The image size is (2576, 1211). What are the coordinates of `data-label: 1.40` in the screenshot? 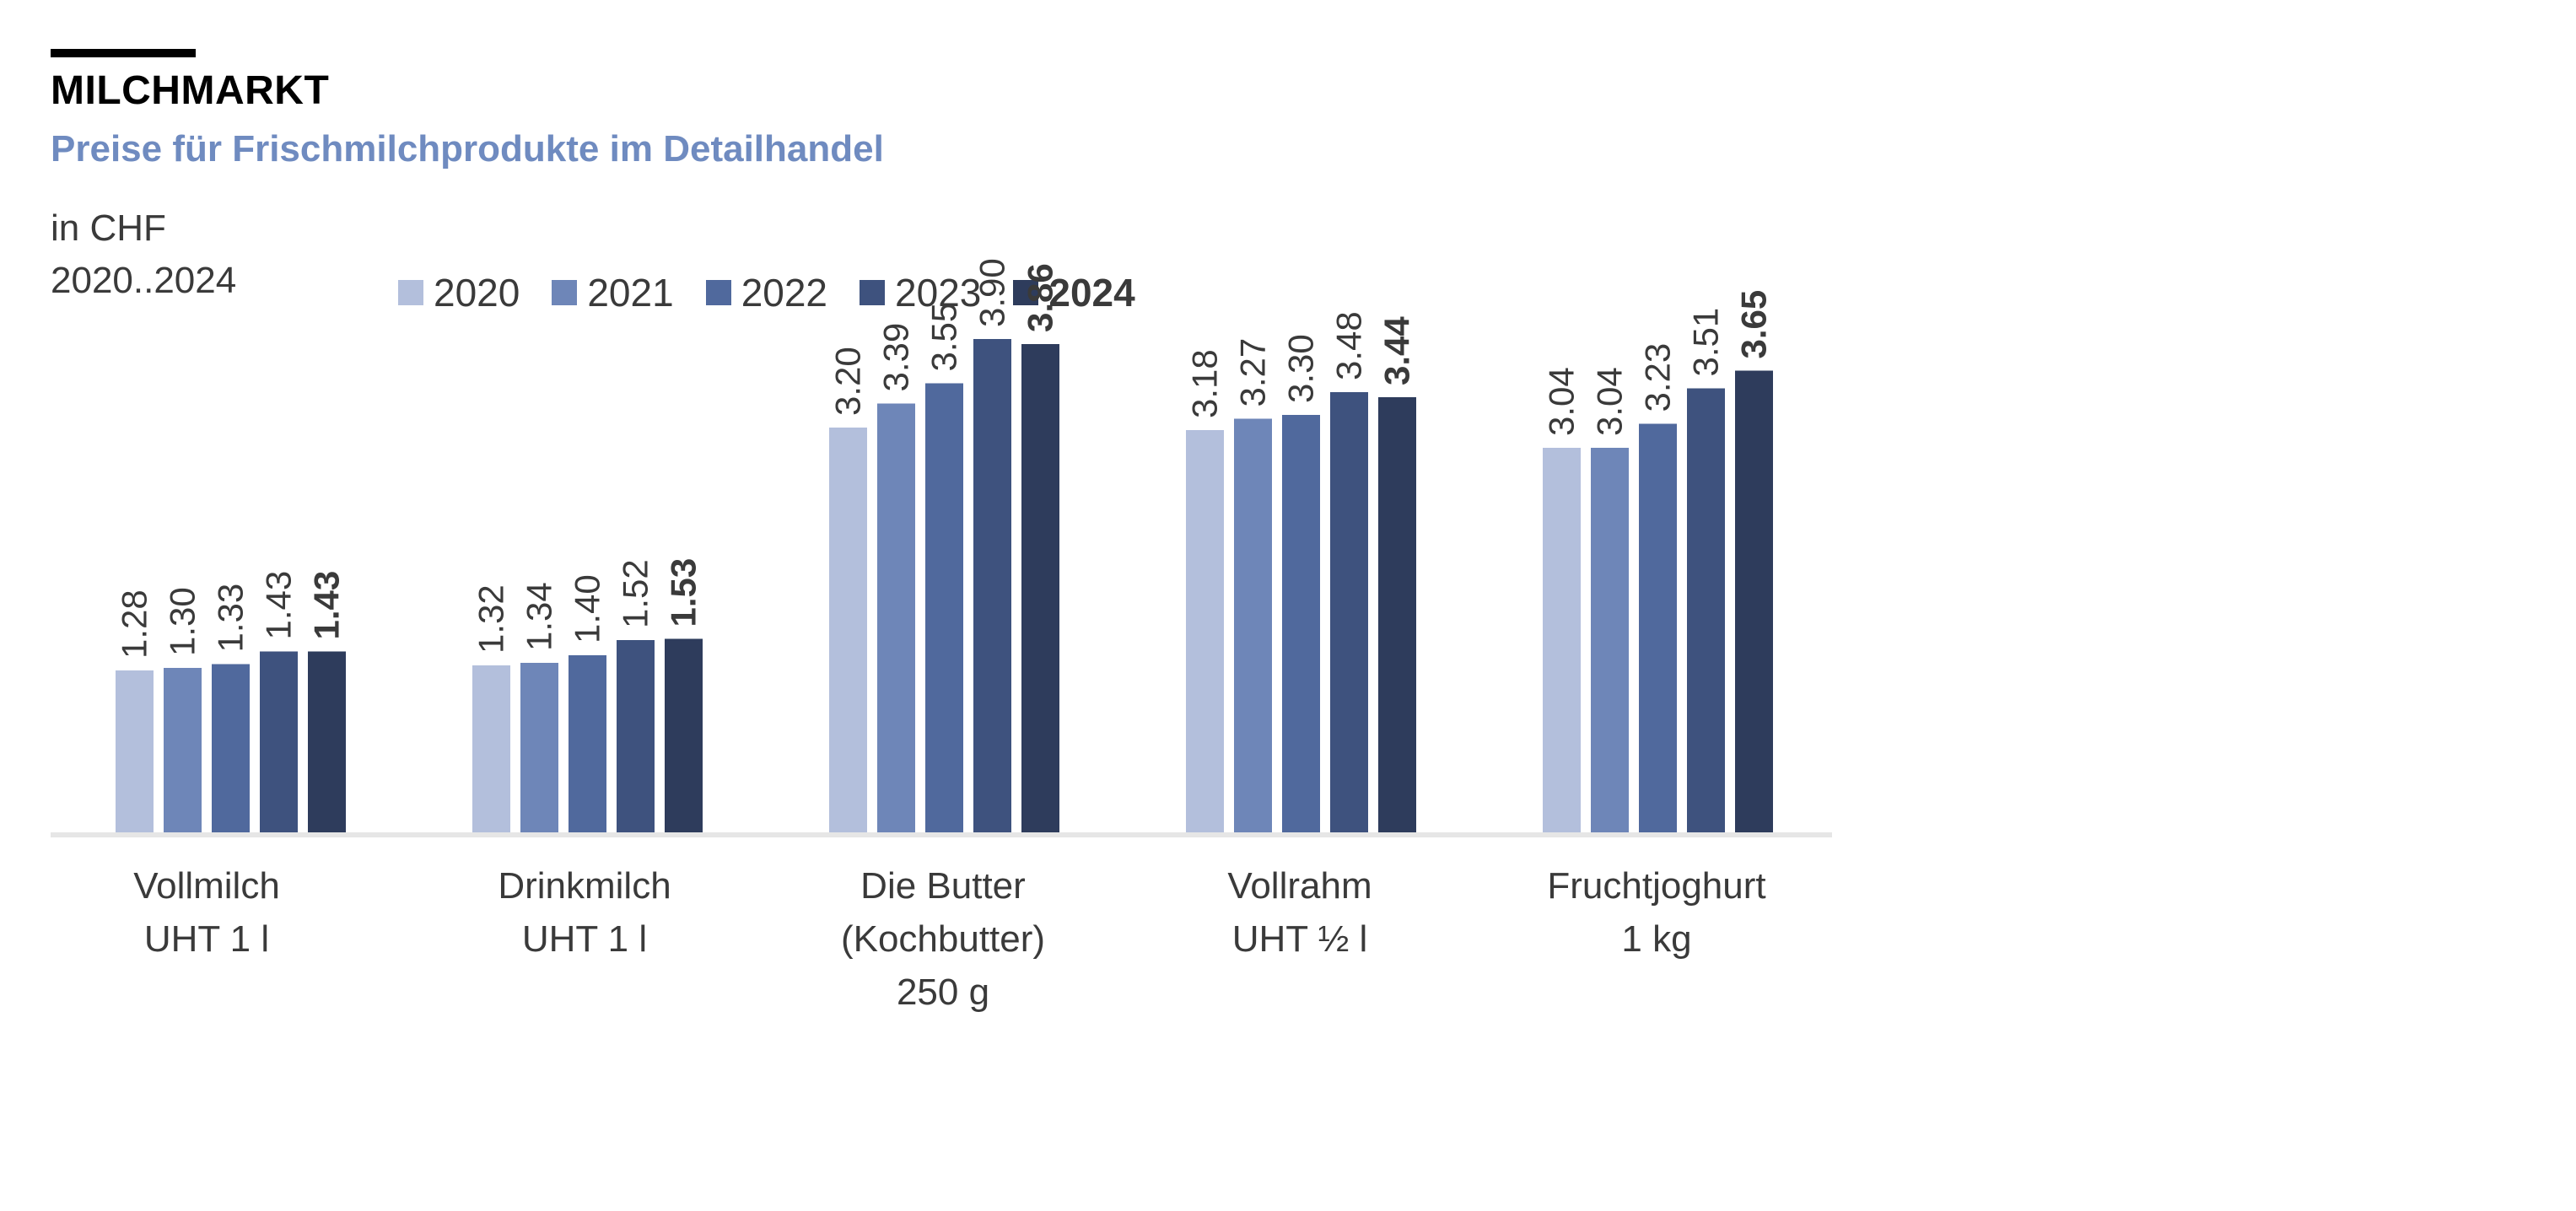 It's located at (587, 609).